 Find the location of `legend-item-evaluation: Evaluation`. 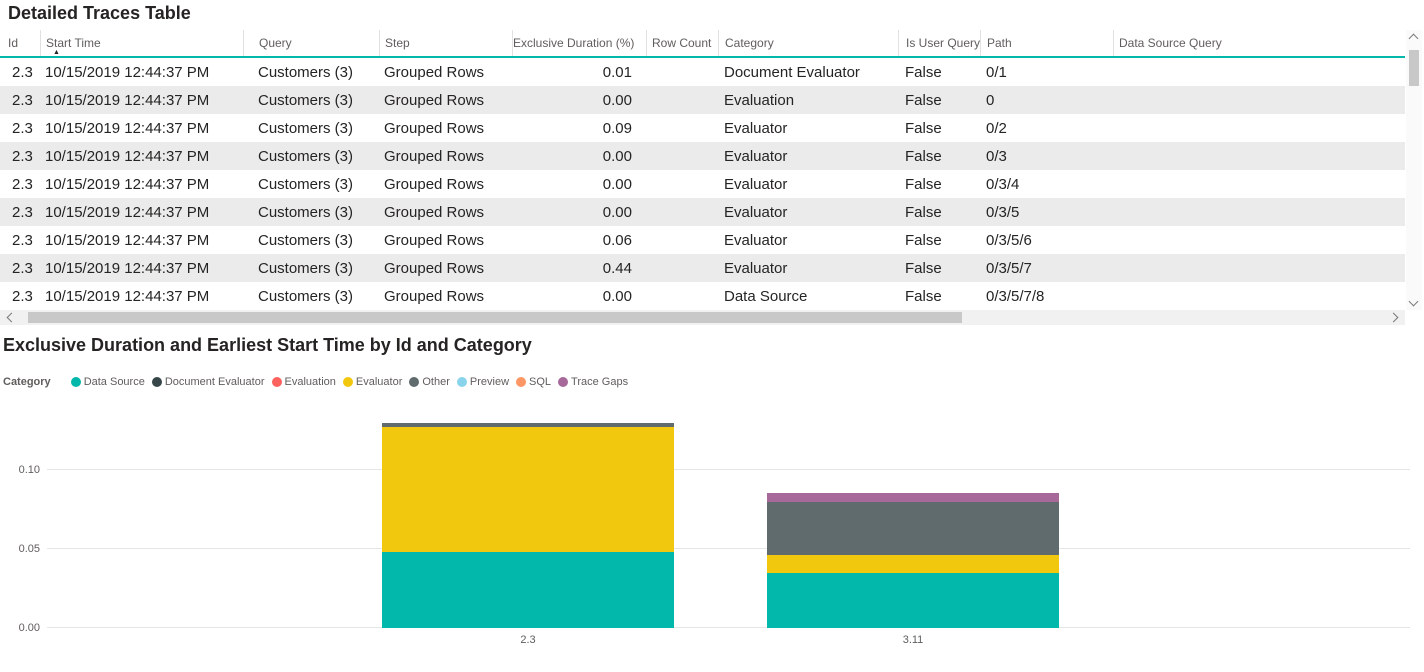

legend-item-evaluation: Evaluation is located at coordinates (303, 382).